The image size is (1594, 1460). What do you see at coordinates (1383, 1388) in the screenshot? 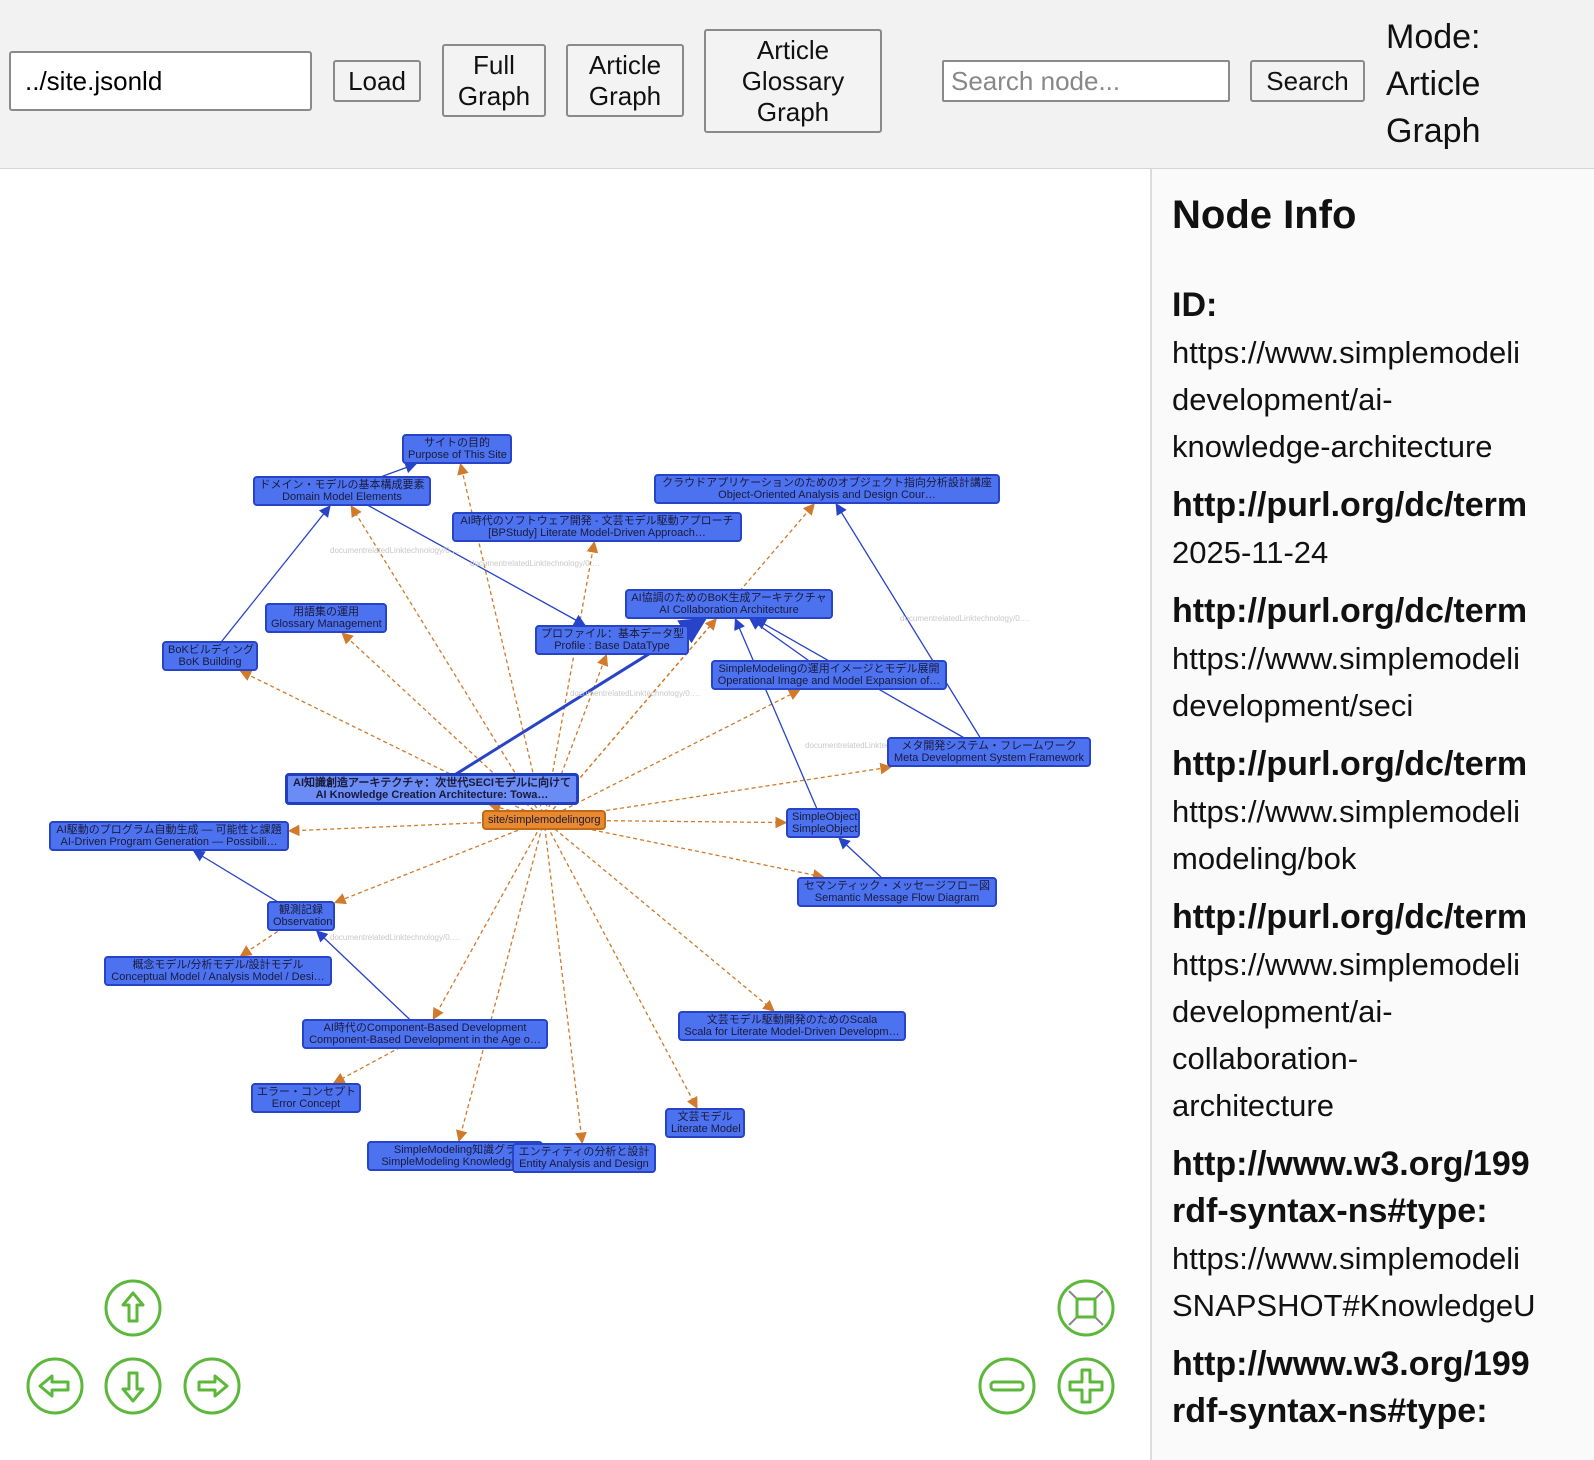
I see `node-property: http://www.w3.org/199 rdf-syntax-ns#type:` at bounding box center [1383, 1388].